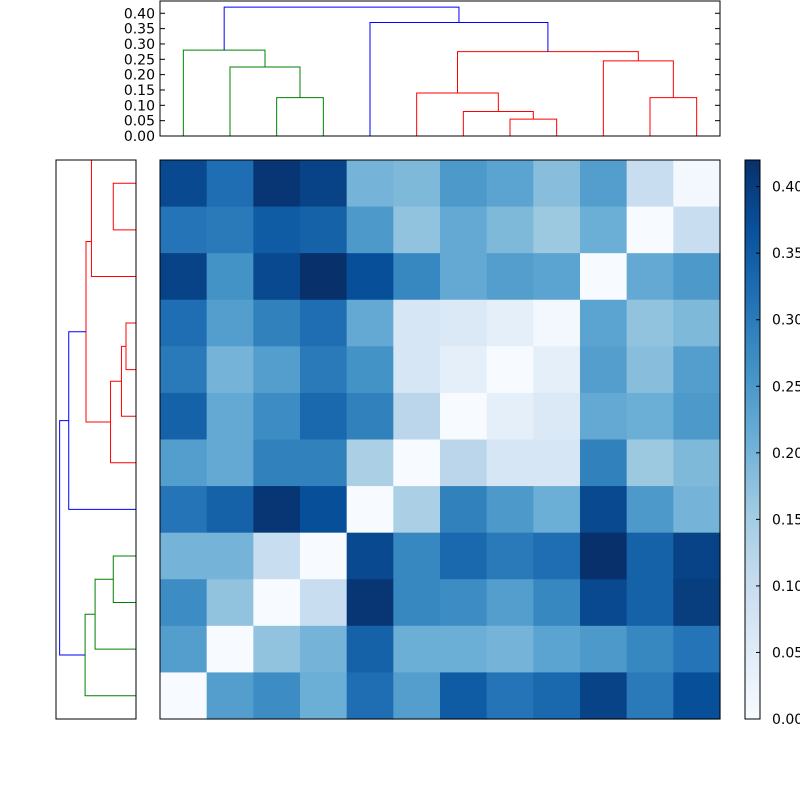 This screenshot has height=800, width=800. What do you see at coordinates (786, 587) in the screenshot?
I see `colorbar-tick-label: 0.10` at bounding box center [786, 587].